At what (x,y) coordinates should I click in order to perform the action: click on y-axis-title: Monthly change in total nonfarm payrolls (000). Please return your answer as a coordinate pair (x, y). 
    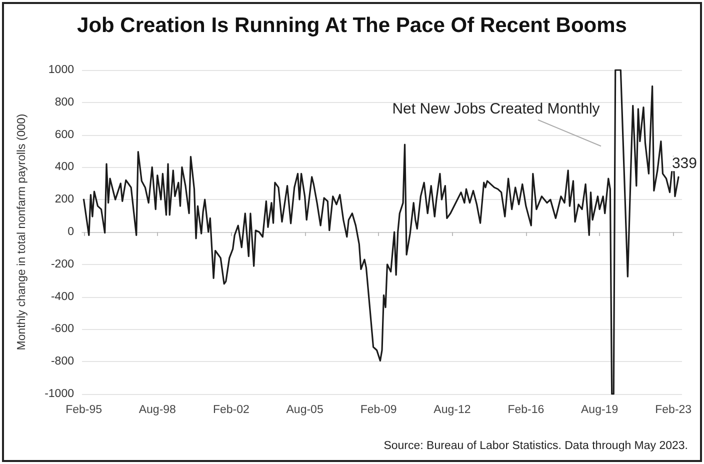
    Looking at the image, I should click on (22, 232).